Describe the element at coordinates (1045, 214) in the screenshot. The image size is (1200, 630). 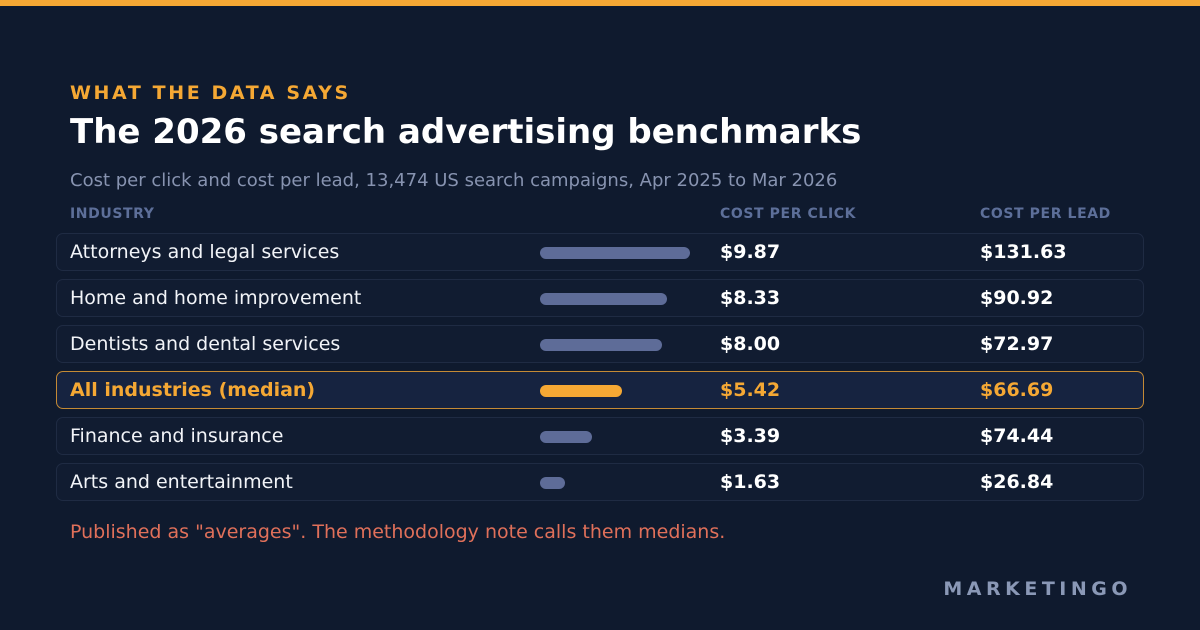
I see `column-header-cpl: COST PER LEAD` at that location.